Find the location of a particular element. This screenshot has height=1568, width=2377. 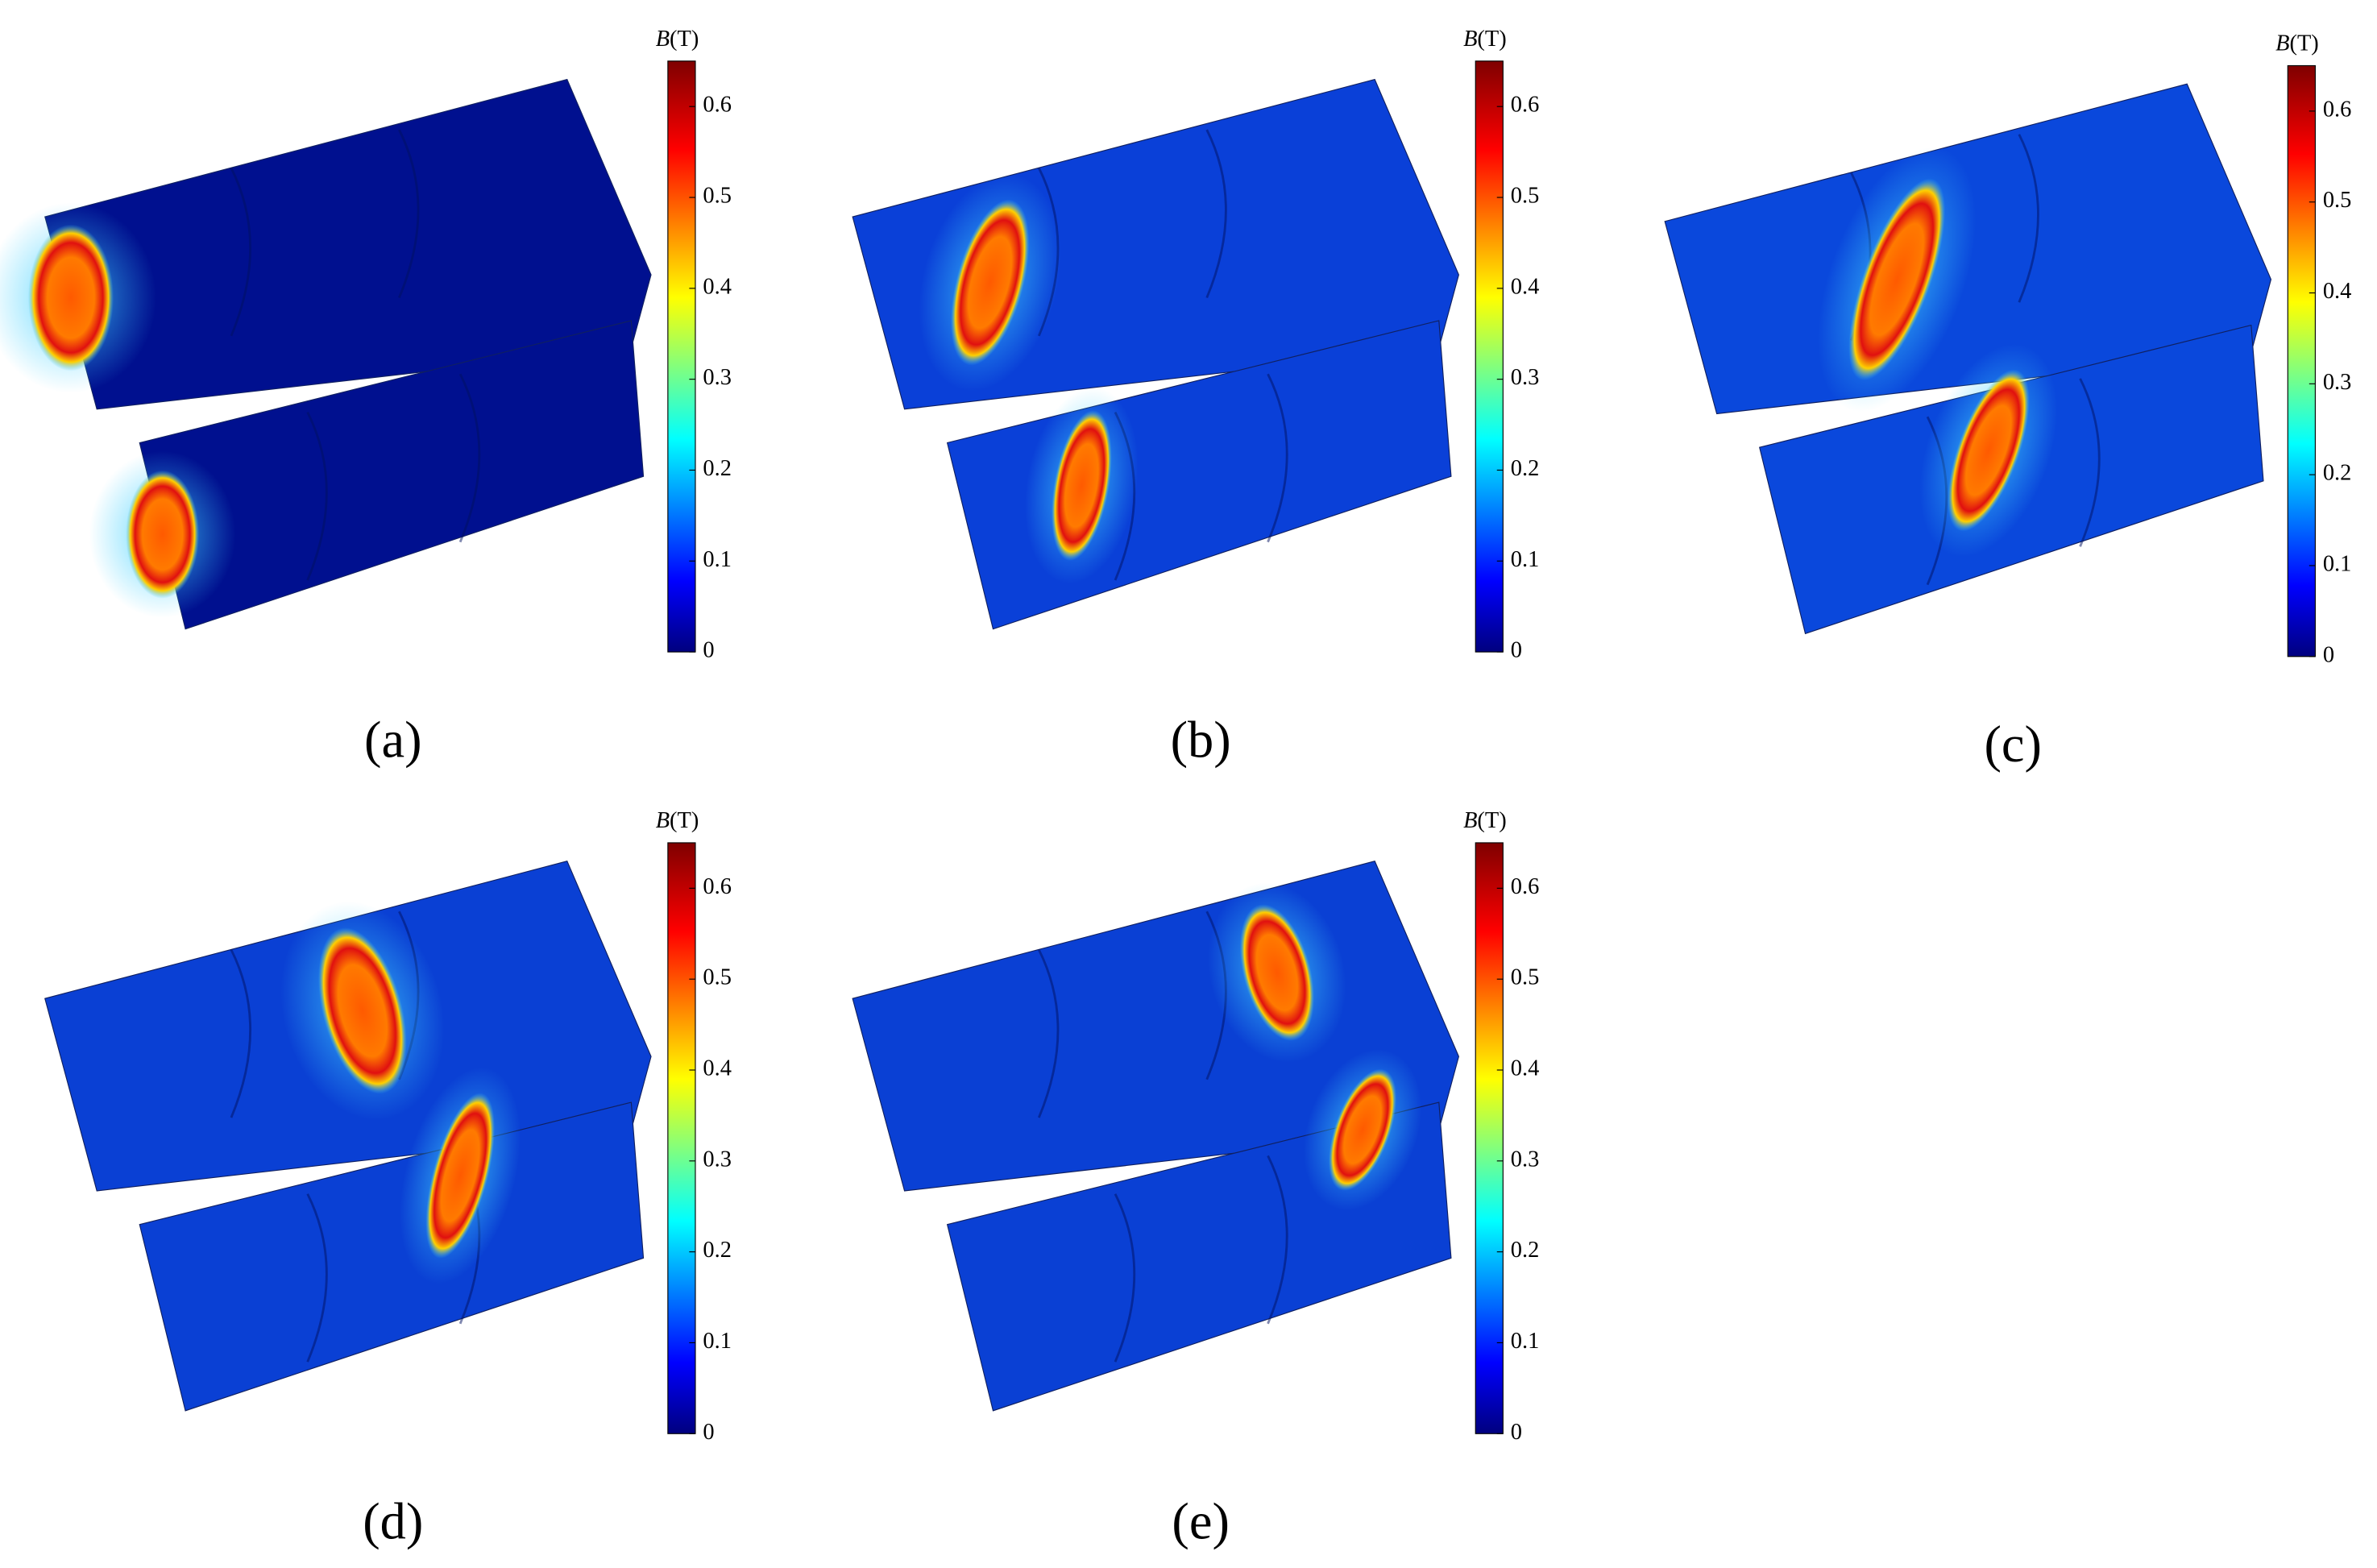

panel: B(T) 0 0.1 0.2 0.3 0.4 0.5 0.6 (d) is located at coordinates (388, 1179).